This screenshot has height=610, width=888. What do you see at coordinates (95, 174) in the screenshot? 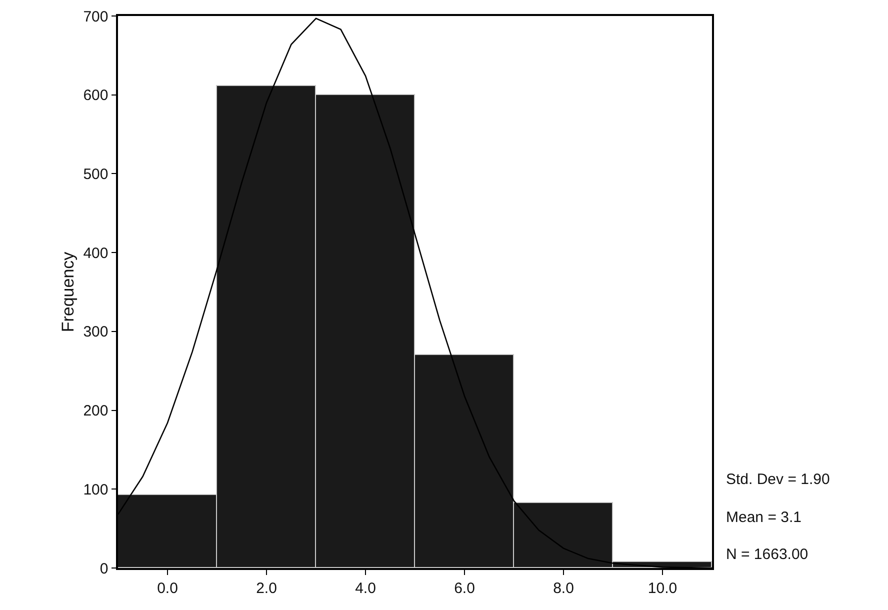
I see `y-tick-label: 500` at bounding box center [95, 174].